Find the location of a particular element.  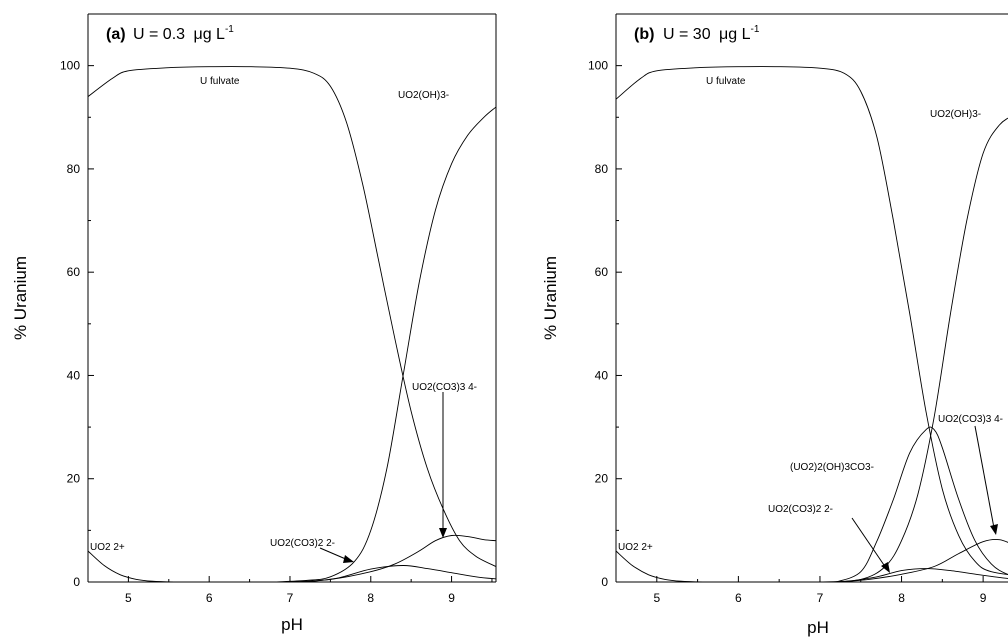

panel-a-label-uo2: UO2 2+ is located at coordinates (107, 547).